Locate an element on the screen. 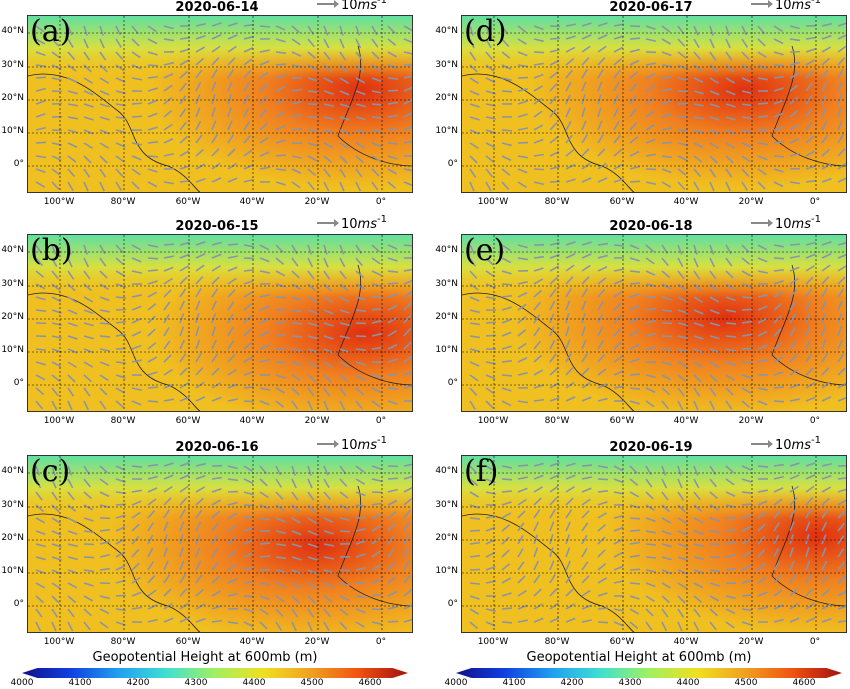  panel-label: (e) is located at coordinates (485, 251).